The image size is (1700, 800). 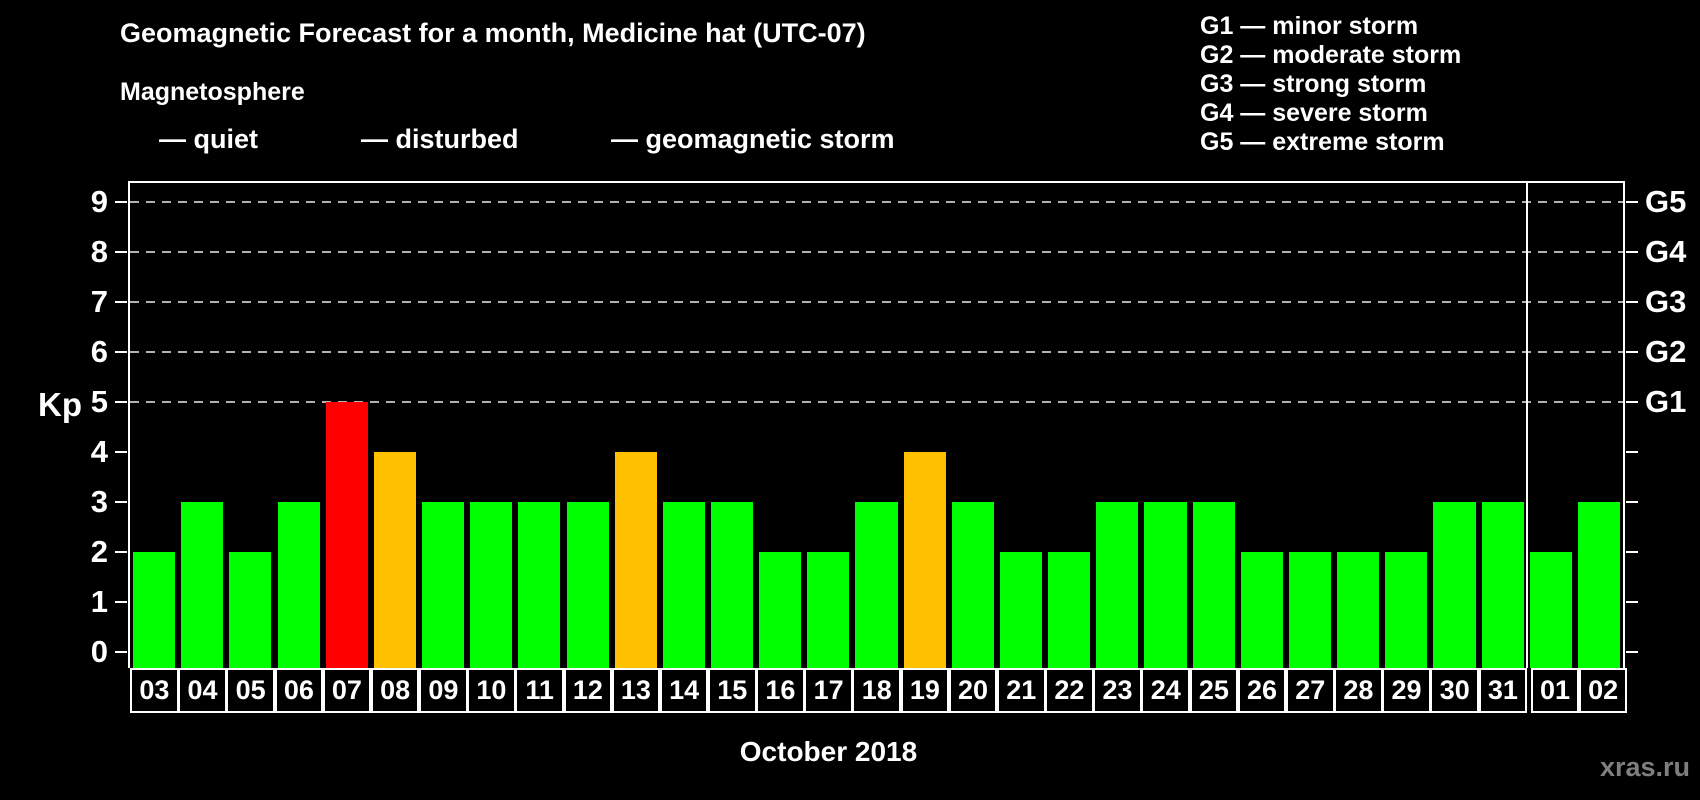 What do you see at coordinates (1666, 201) in the screenshot?
I see `right-axis-label-g5: G5` at bounding box center [1666, 201].